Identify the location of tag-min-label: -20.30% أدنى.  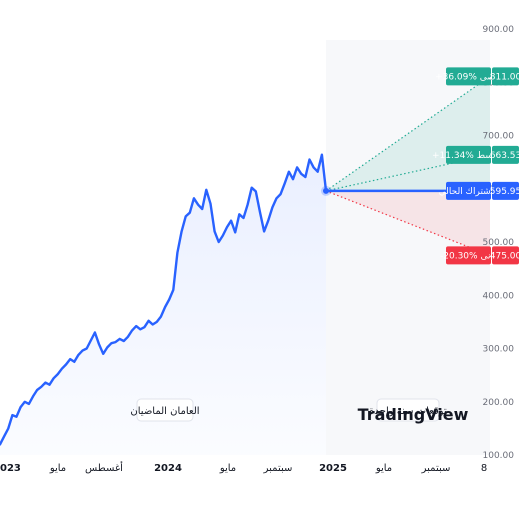
(468, 255).